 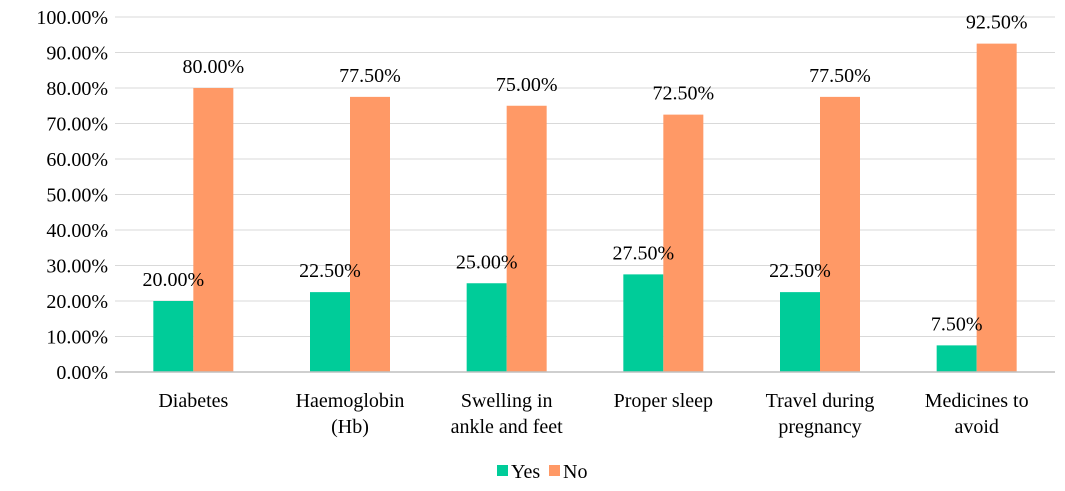 I want to click on legend-swatch-yes, so click(x=502, y=470).